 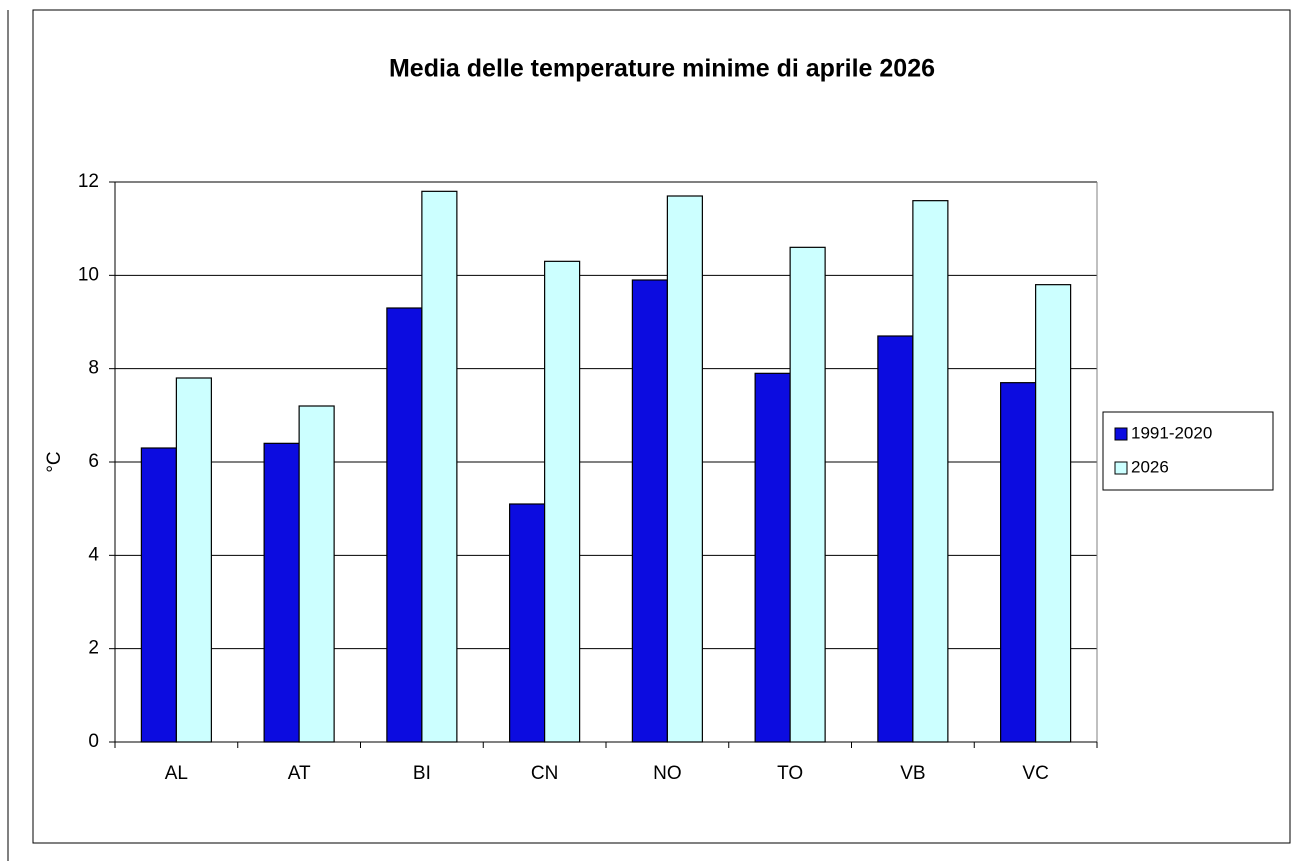 What do you see at coordinates (93, 461) in the screenshot?
I see `y-tick-label: 6` at bounding box center [93, 461].